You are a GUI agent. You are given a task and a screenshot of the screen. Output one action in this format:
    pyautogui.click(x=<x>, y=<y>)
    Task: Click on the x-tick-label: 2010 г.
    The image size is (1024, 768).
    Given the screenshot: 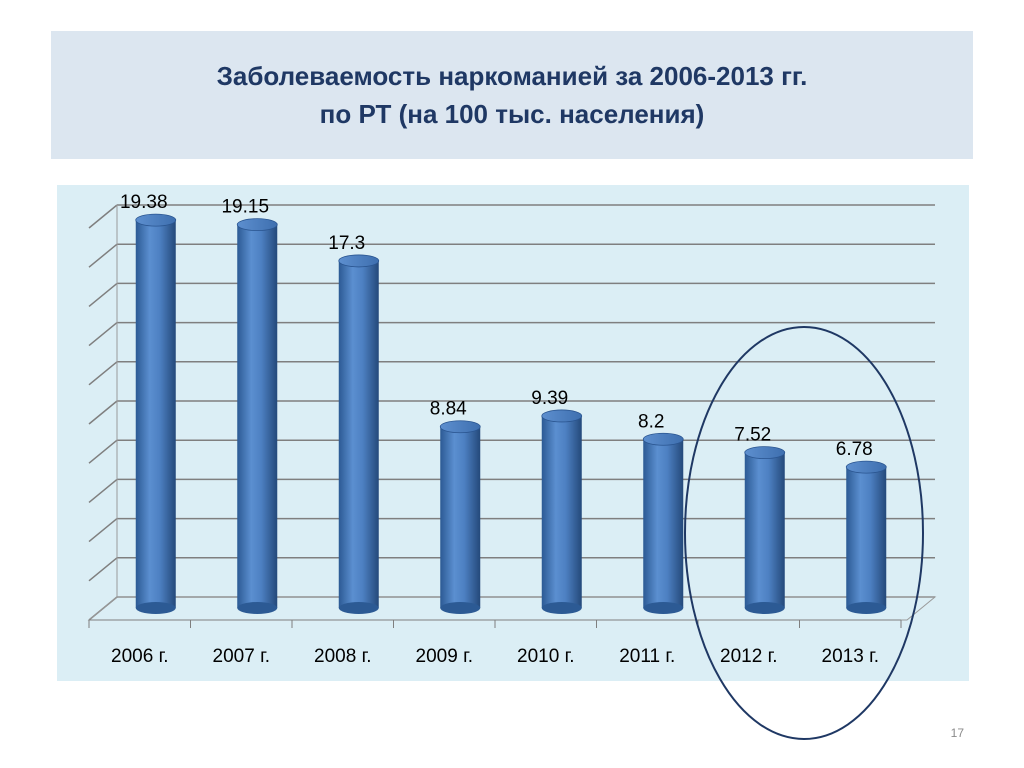 What is the action you would take?
    pyautogui.click(x=545, y=656)
    